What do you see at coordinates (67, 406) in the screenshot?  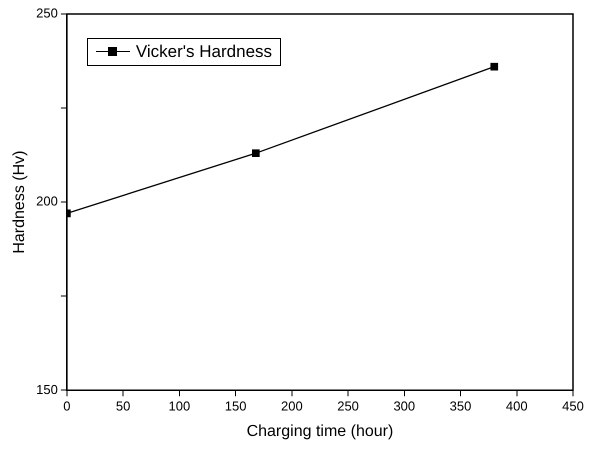 I see `x-tick-label: 0` at bounding box center [67, 406].